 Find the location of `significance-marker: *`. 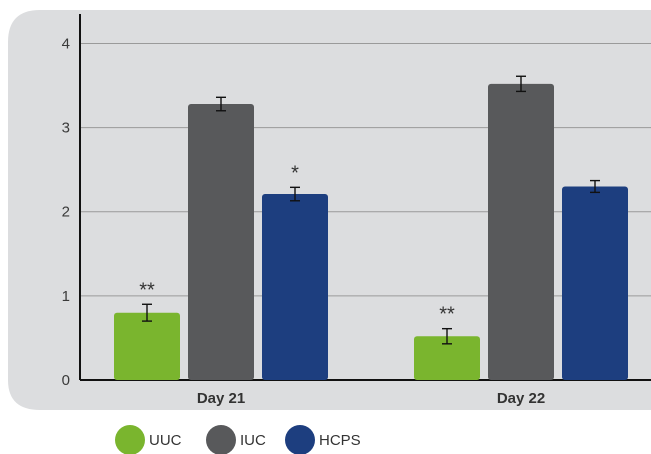

significance-marker: * is located at coordinates (295, 173).